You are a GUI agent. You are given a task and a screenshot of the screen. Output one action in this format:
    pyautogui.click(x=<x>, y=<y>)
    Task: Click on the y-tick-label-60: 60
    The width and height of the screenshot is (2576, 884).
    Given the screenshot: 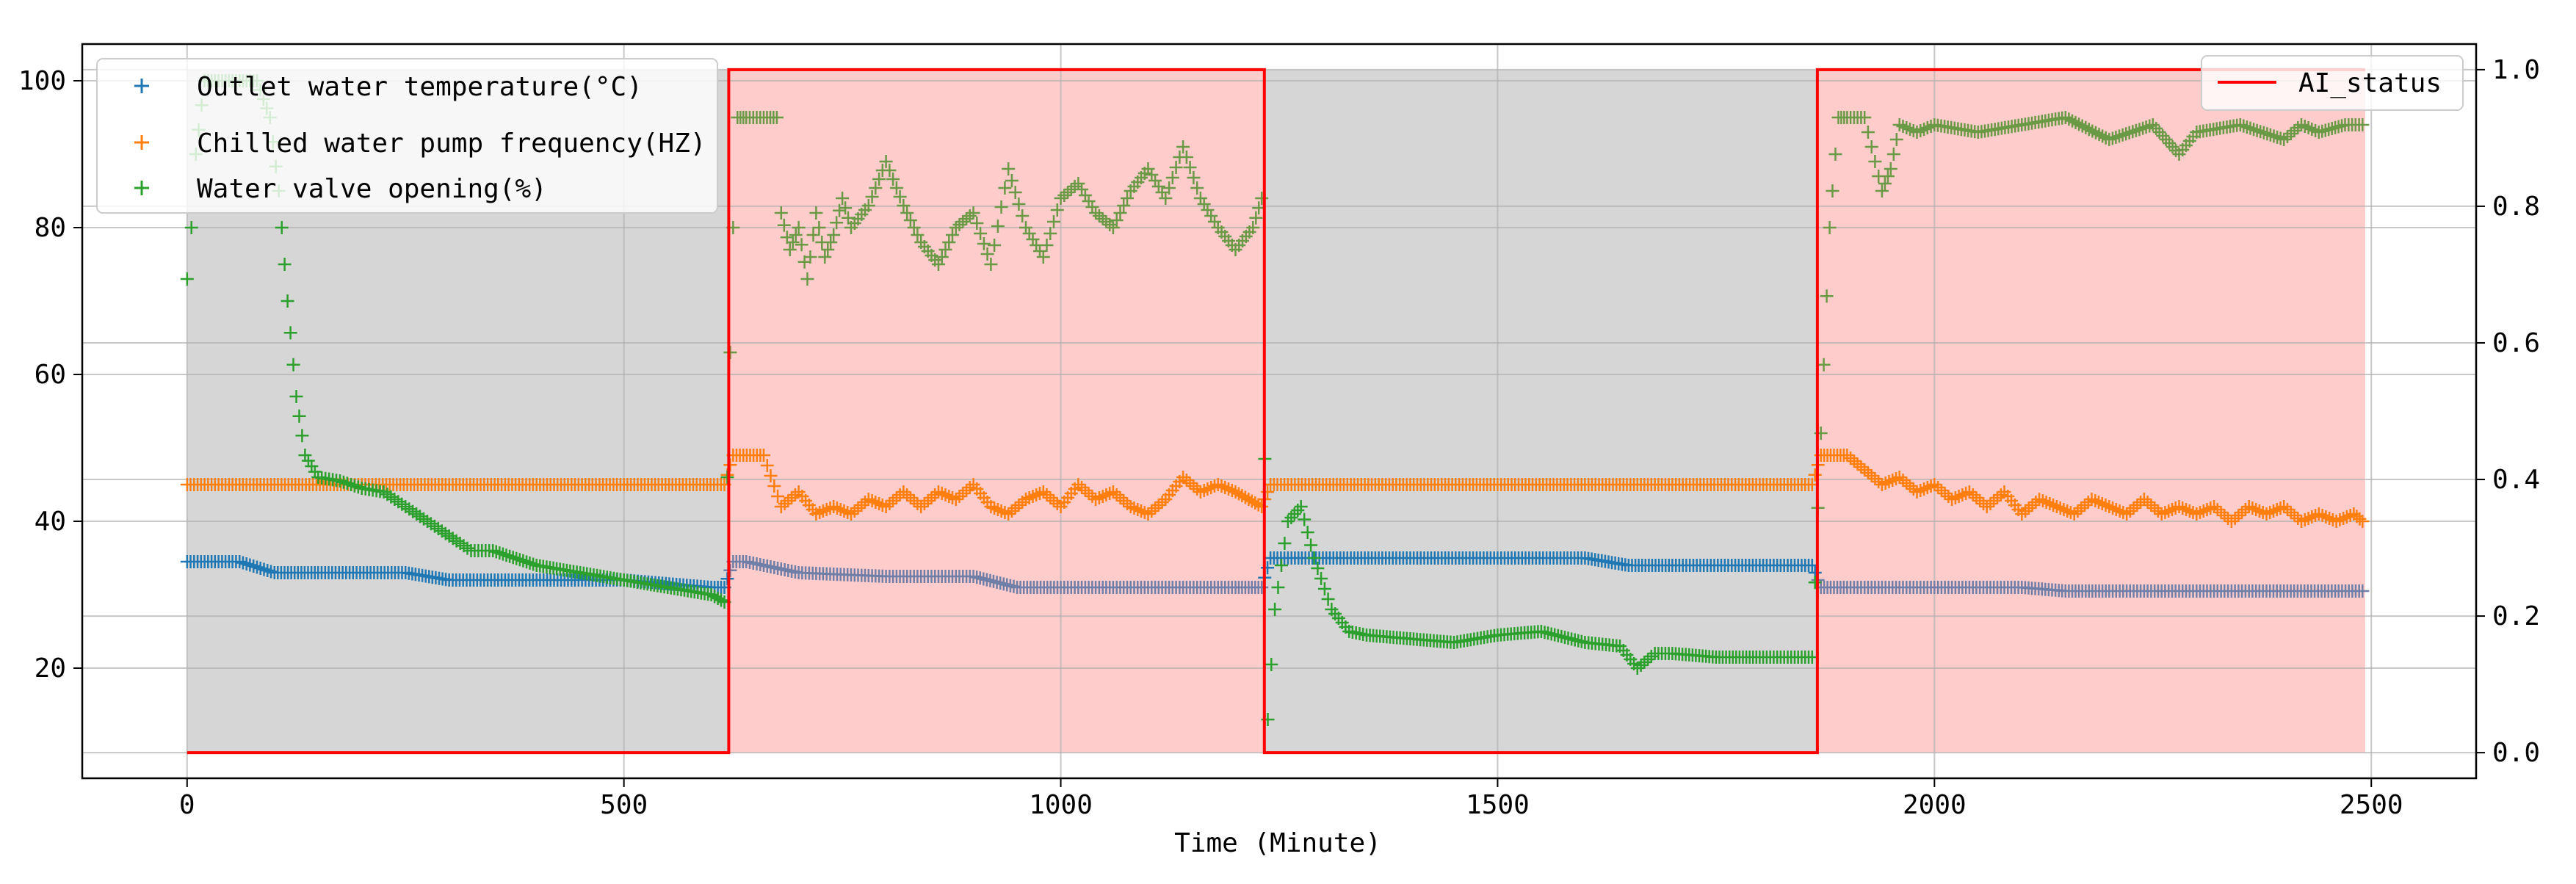 What is the action you would take?
    pyautogui.click(x=50, y=375)
    